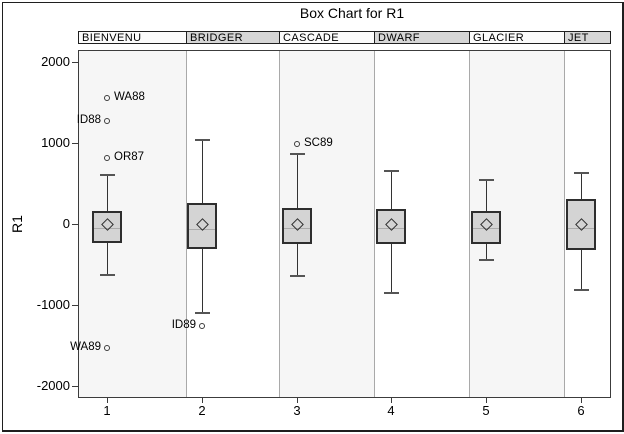 The width and height of the screenshot is (624, 434). Describe the element at coordinates (66, 223) in the screenshot. I see `y-axis-tick-label: 0` at that location.